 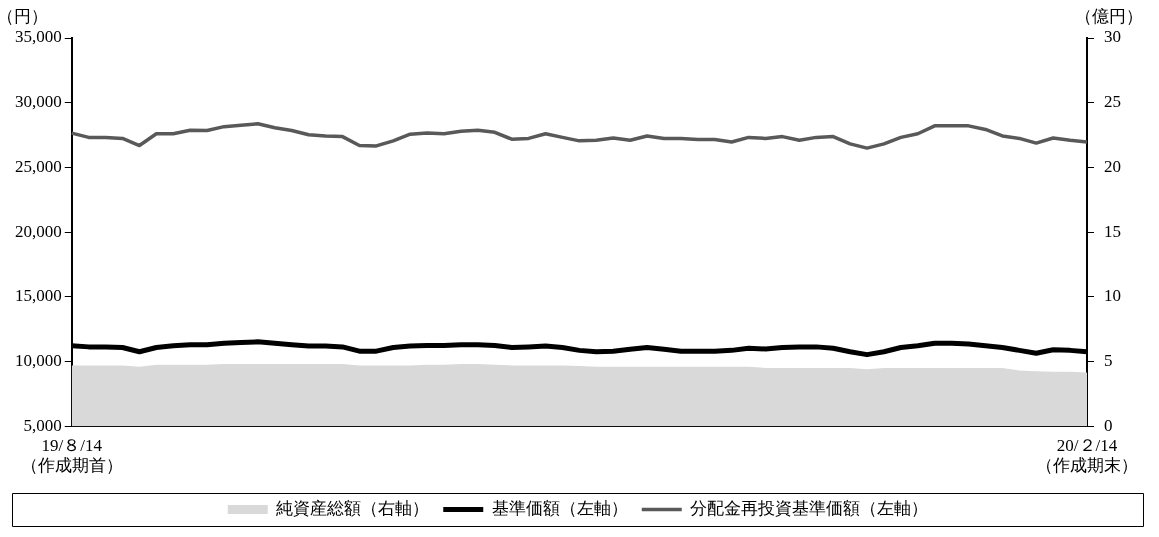 I want to click on y-tick-label: 35,000, so click(x=38, y=37).